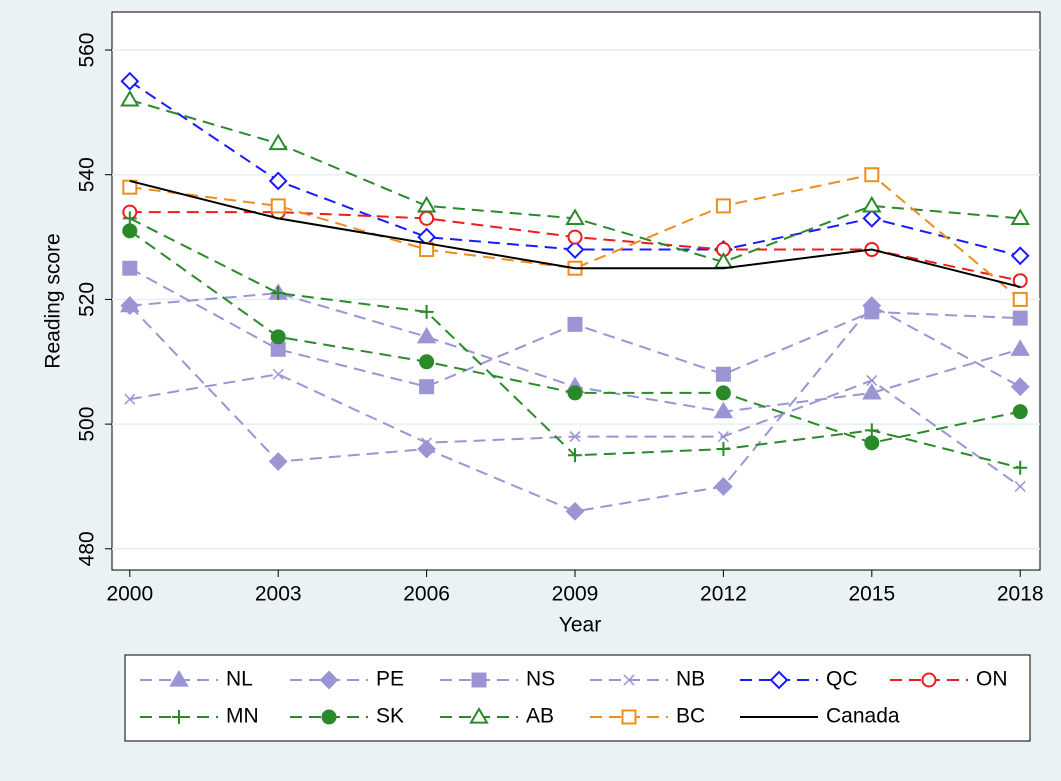 The image size is (1061, 781). I want to click on x-tick-label: 2003, so click(278, 594).